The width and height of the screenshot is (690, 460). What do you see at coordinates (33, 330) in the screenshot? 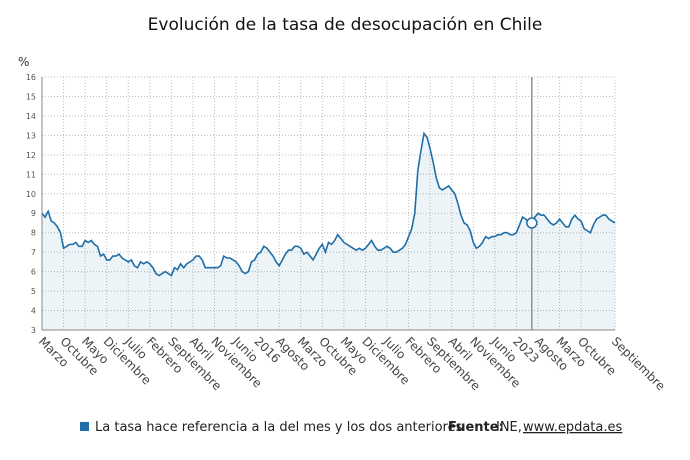
I see `y-tick-label: 3` at bounding box center [33, 330].